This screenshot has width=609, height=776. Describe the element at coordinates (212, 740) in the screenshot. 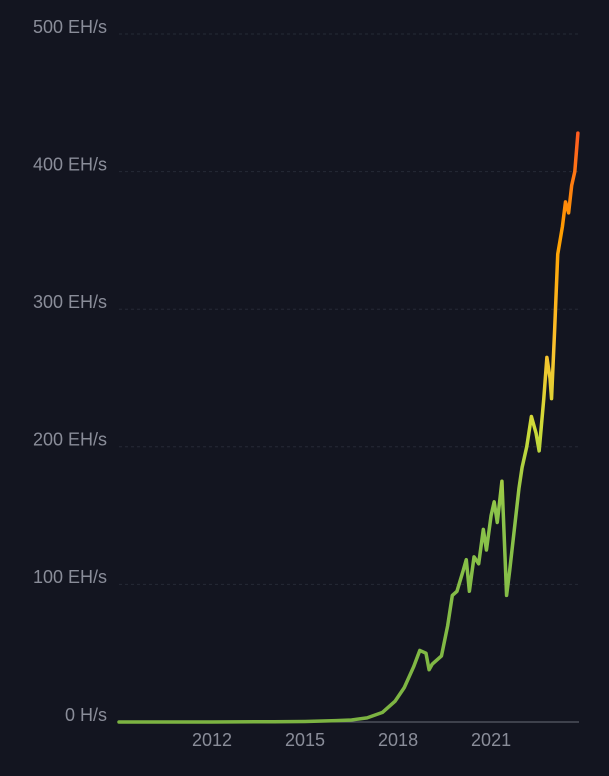

I see `x-tick-label: 2012` at that location.